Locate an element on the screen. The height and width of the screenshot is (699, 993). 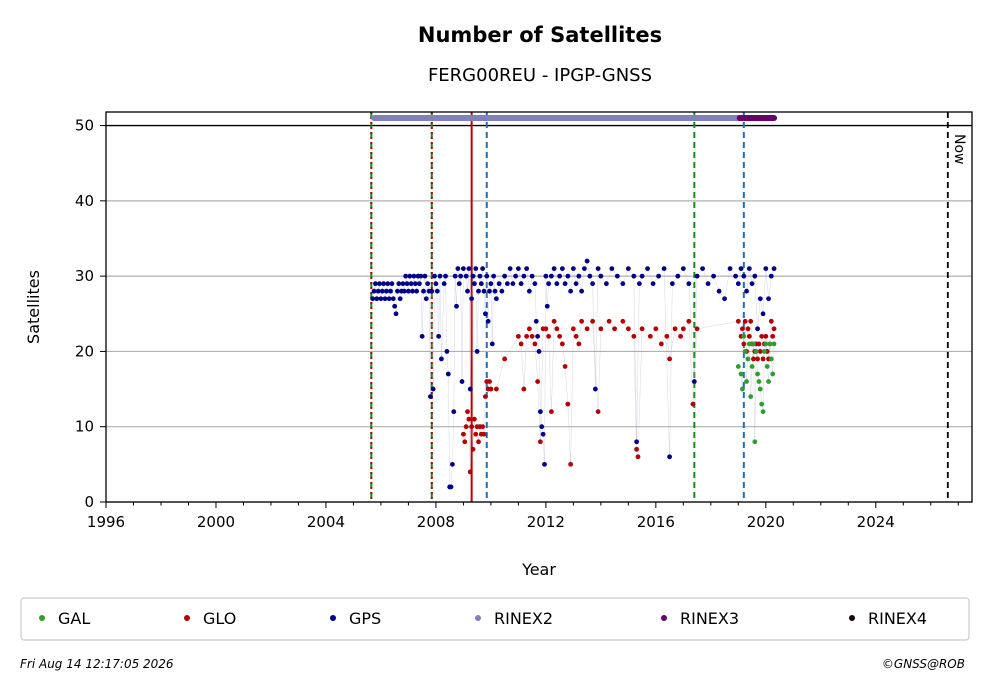
series-connector-gps is located at coordinates (573, 374).